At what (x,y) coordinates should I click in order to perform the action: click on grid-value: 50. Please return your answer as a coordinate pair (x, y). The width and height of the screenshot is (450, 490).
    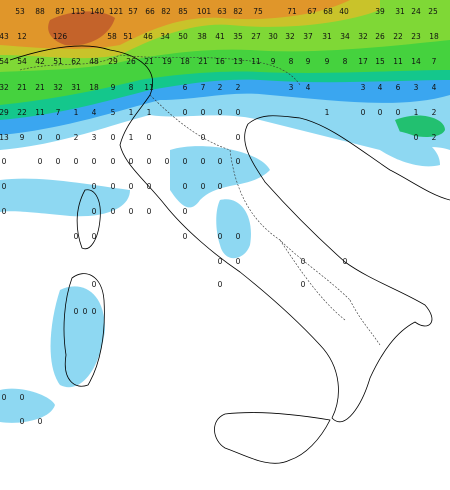
    Looking at the image, I should click on (183, 36).